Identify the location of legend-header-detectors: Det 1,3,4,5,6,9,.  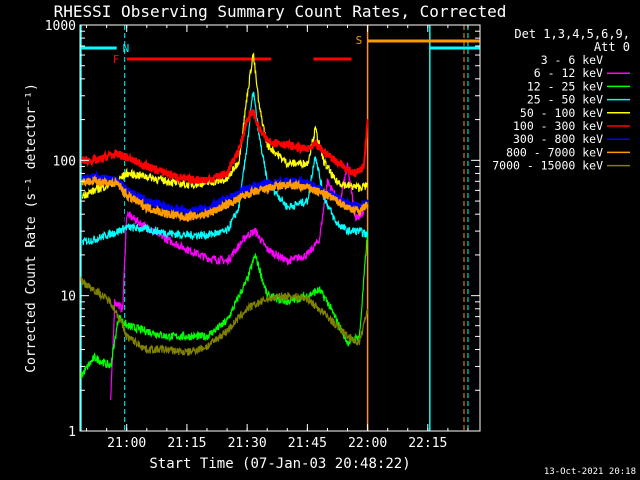
(572, 34).